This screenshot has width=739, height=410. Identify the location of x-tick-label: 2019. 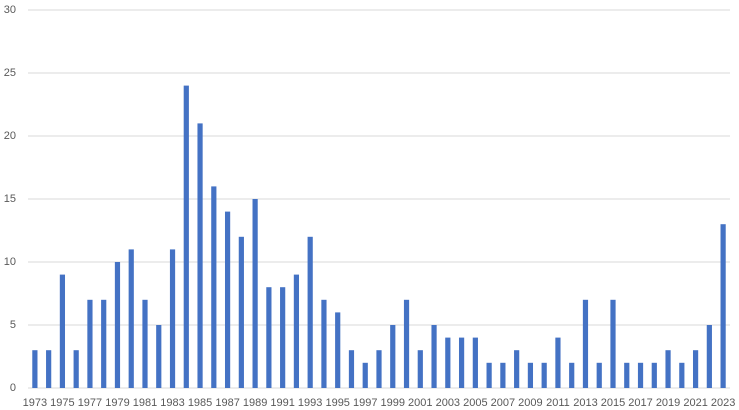
(668, 403).